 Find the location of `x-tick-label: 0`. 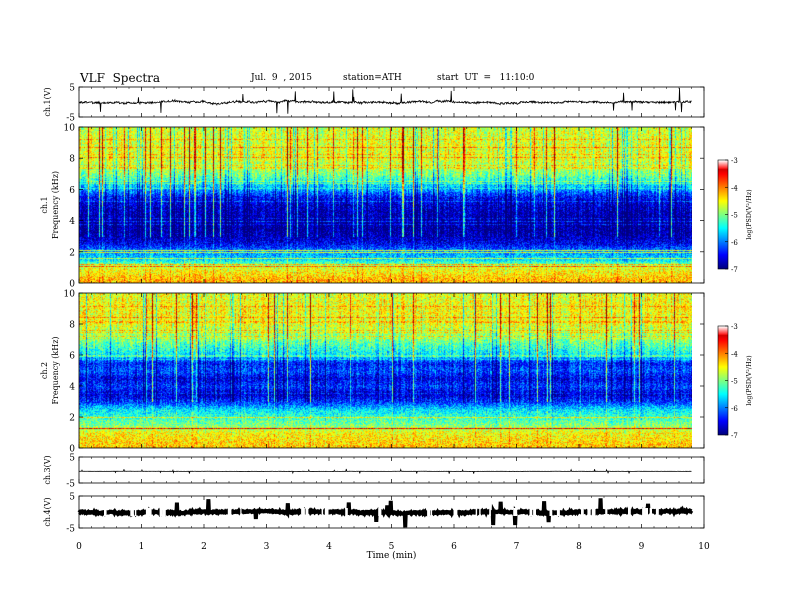

x-tick-label: 0 is located at coordinates (79, 547).